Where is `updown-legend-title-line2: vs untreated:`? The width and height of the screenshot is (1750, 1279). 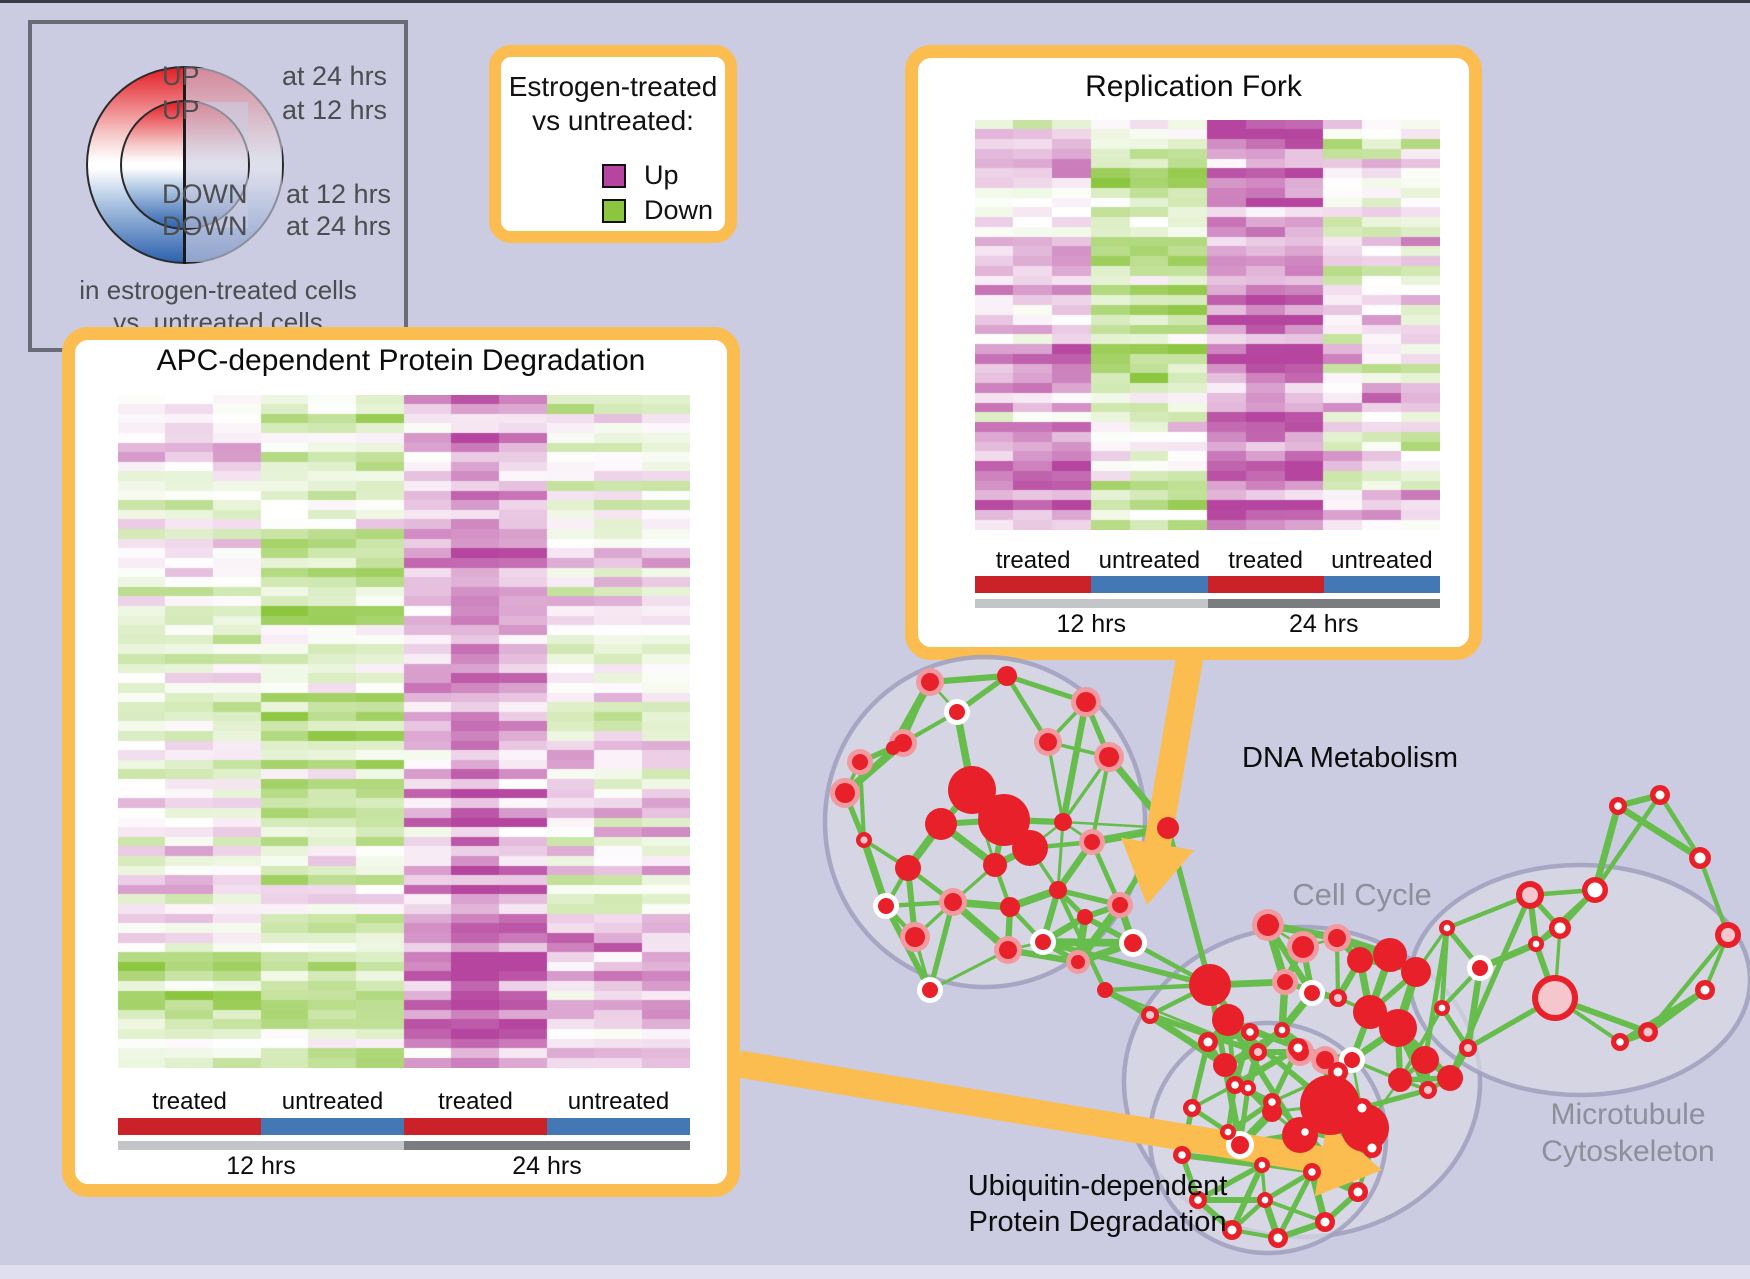
updown-legend-title-line2: vs untreated: is located at coordinates (613, 120).